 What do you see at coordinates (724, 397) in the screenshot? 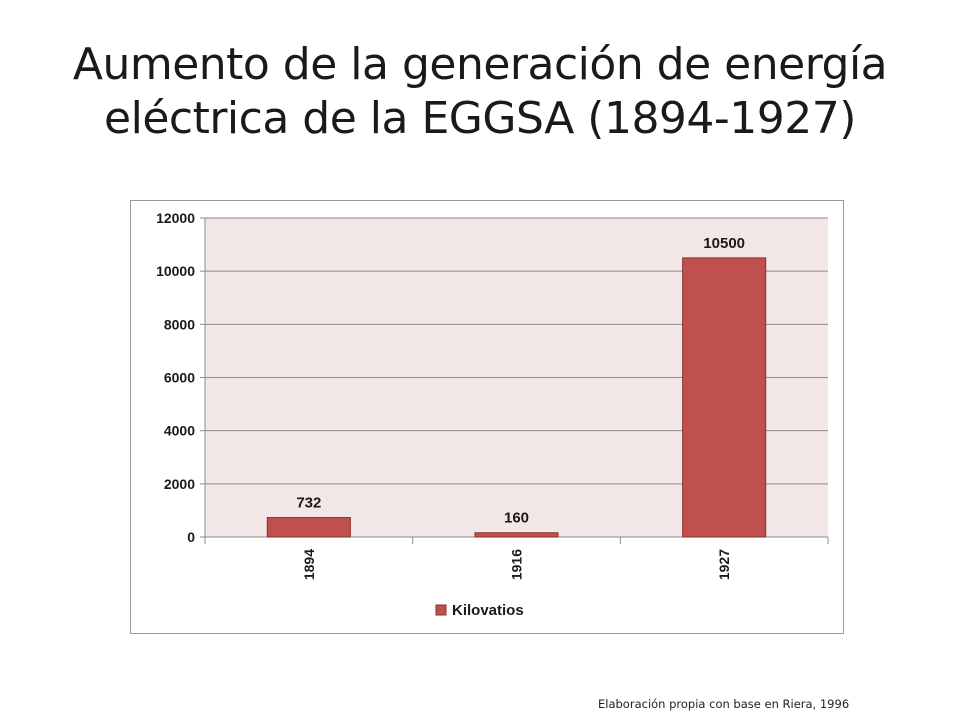
I see `bar-1927` at bounding box center [724, 397].